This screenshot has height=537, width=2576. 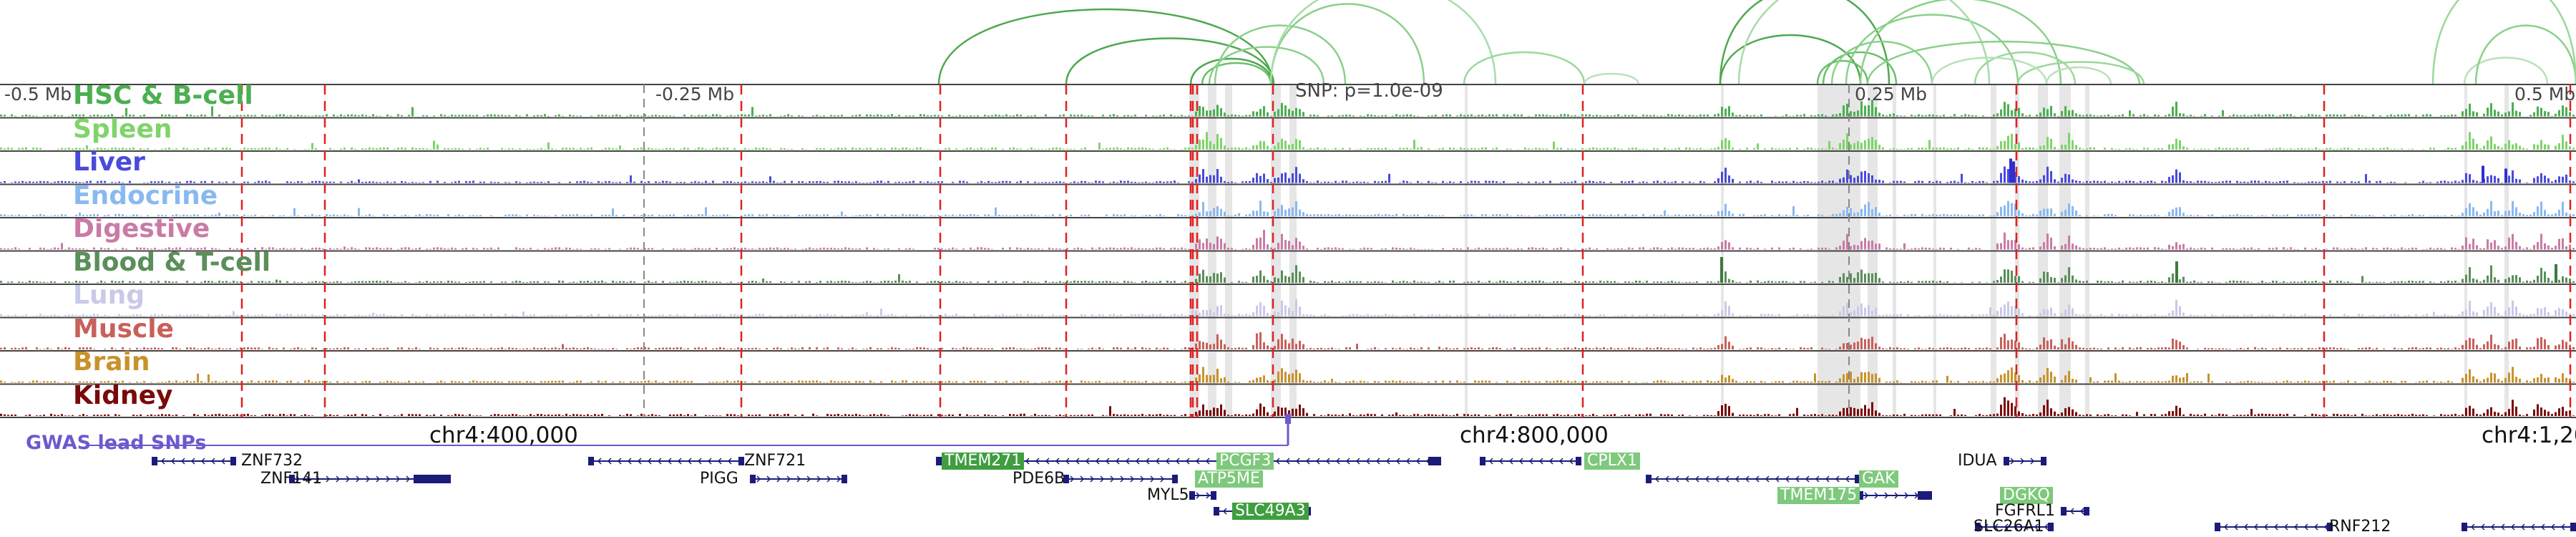 What do you see at coordinates (116, 443) in the screenshot?
I see `gwas-track-label: GWAS lead SNPs` at bounding box center [116, 443].